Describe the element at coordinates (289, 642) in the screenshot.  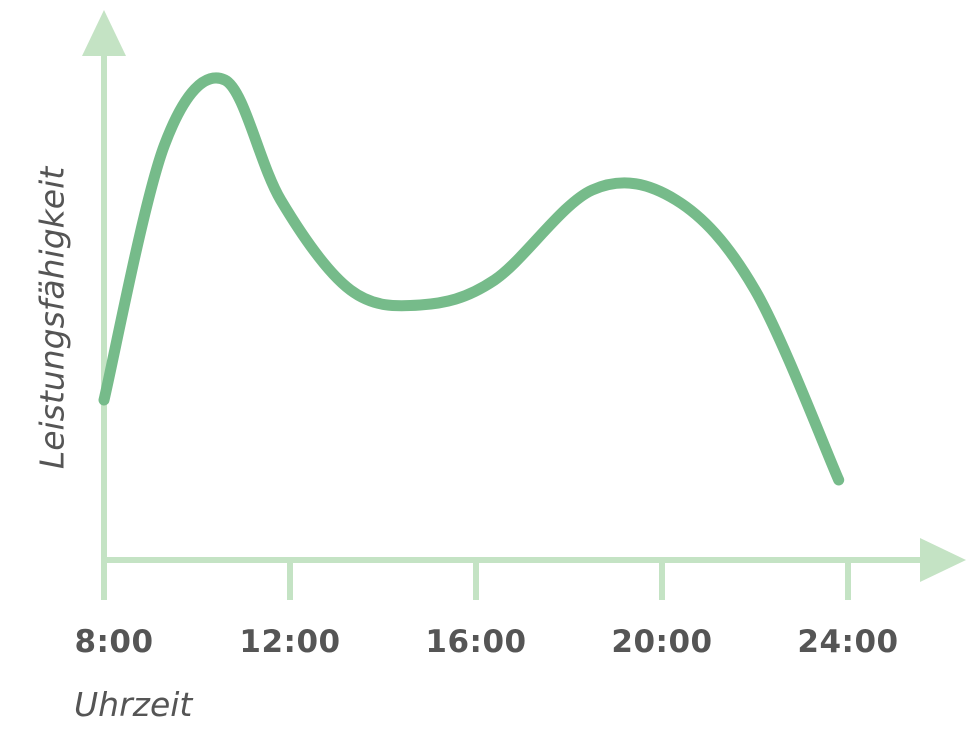
I see `x-tick-label: 12:00` at that location.